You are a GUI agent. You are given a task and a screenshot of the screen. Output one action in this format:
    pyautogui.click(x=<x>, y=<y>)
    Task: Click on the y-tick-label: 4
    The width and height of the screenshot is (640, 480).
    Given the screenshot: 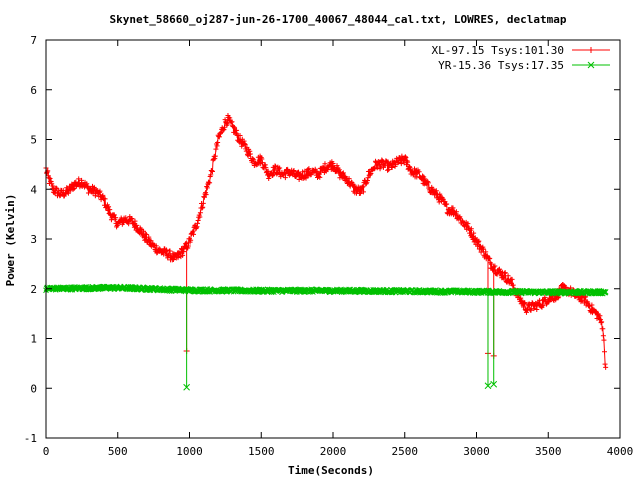 What is the action you would take?
    pyautogui.click(x=33, y=189)
    